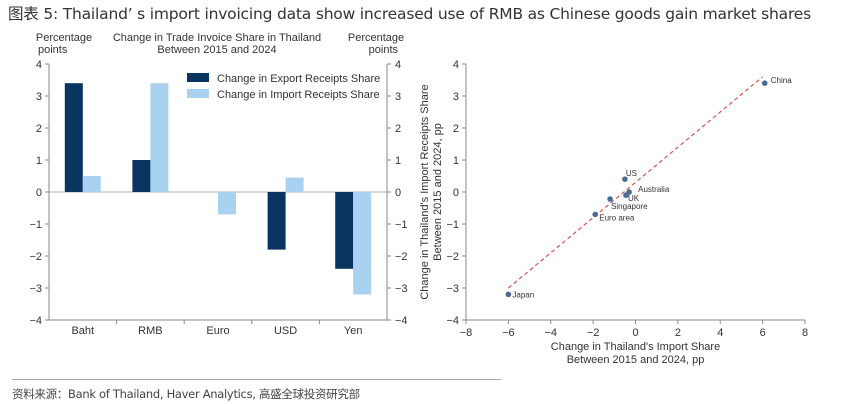  Describe the element at coordinates (720, 333) in the screenshot. I see `scatter-x-tick-label: 4` at that location.